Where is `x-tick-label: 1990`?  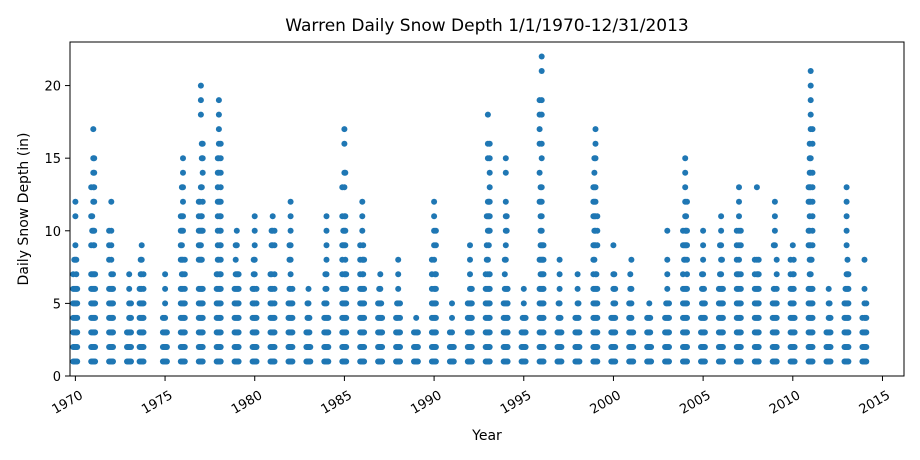
x-tick-label: 1990 is located at coordinates (426, 403).